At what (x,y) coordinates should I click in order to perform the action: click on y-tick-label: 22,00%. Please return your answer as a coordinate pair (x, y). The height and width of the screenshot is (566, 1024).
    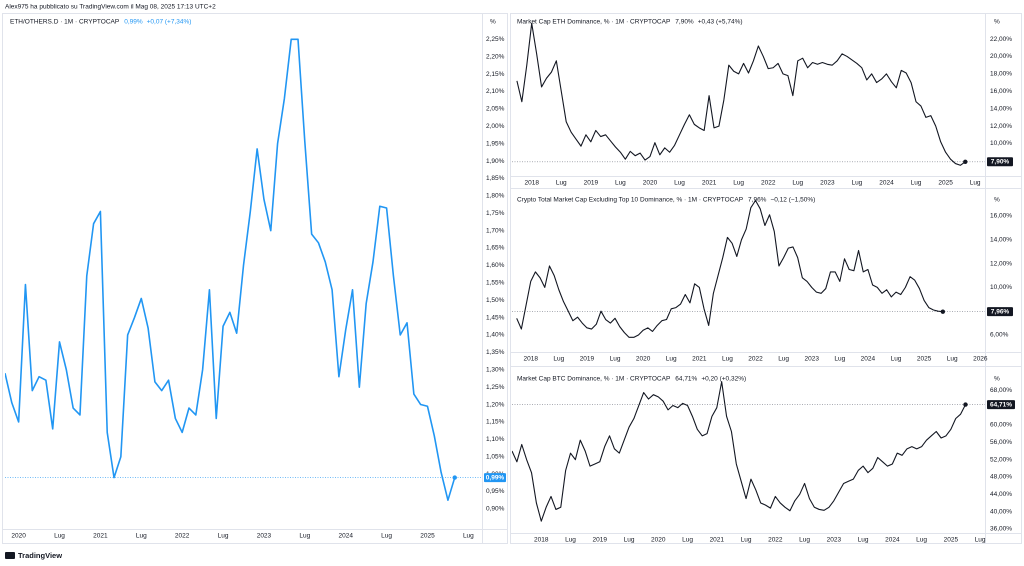
    Looking at the image, I should click on (1001, 39).